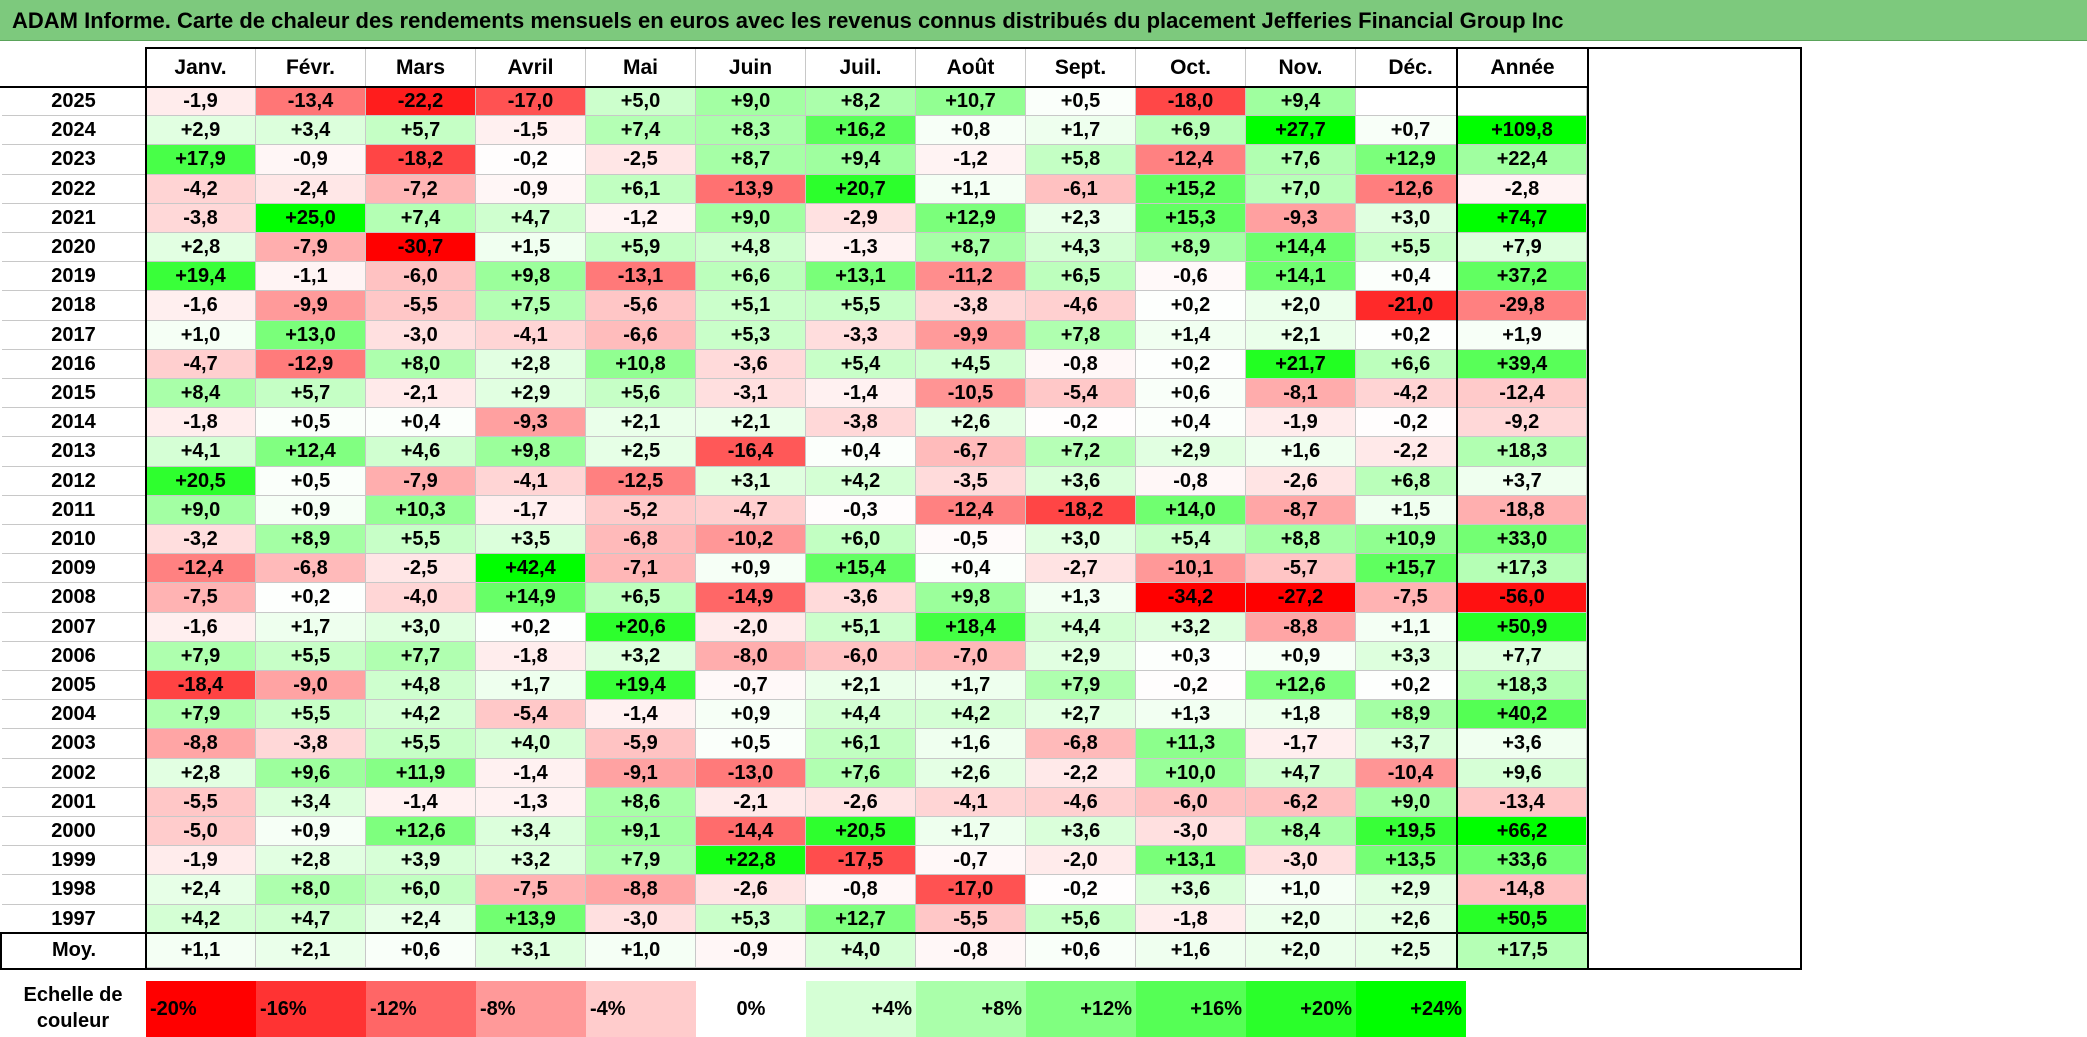 This screenshot has height=1037, width=2087. Describe the element at coordinates (861, 335) in the screenshot. I see `month-cell: -3,3` at that location.